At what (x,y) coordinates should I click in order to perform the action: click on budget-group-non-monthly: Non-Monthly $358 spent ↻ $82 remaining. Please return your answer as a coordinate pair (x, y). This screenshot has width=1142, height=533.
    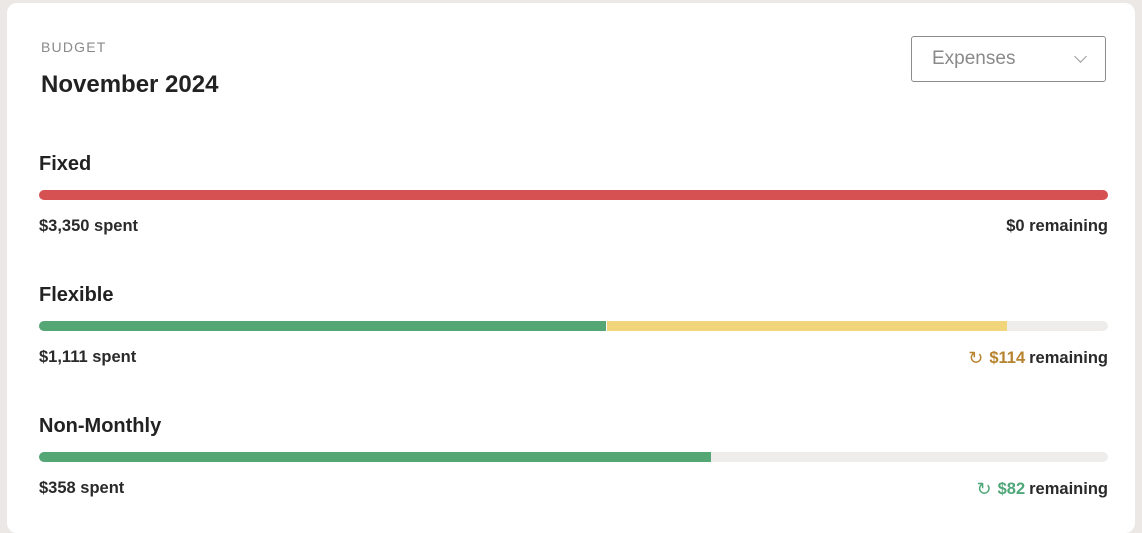
    Looking at the image, I should click on (573, 457).